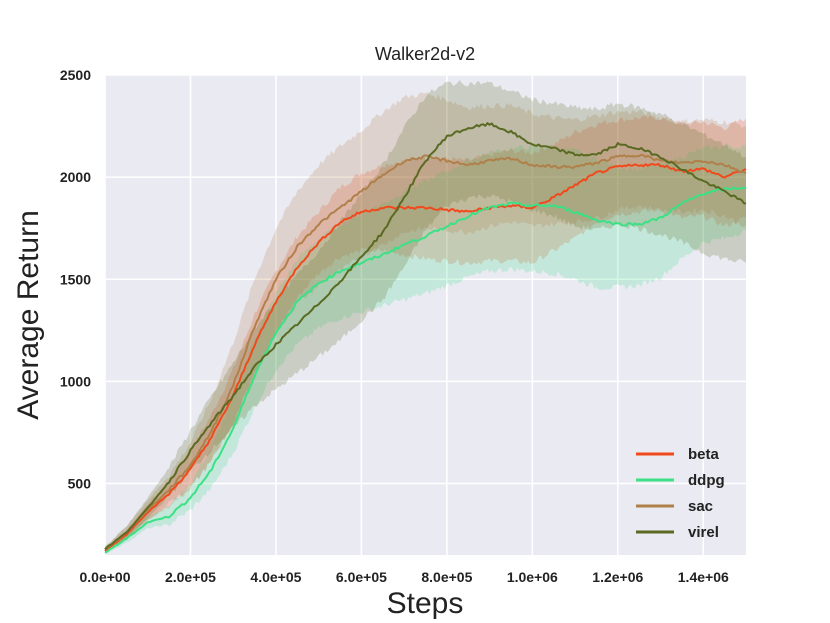  Describe the element at coordinates (446, 577) in the screenshot. I see `x-tick-label: 8.0e+05` at that location.